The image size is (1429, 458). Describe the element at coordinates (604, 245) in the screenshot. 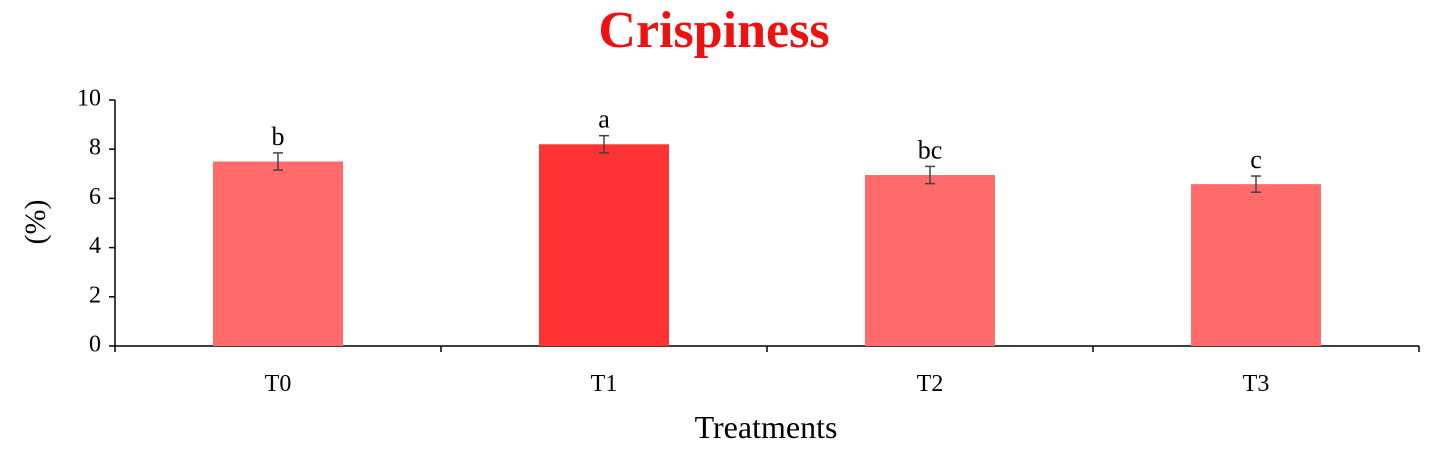

I see `bar-t1` at that location.